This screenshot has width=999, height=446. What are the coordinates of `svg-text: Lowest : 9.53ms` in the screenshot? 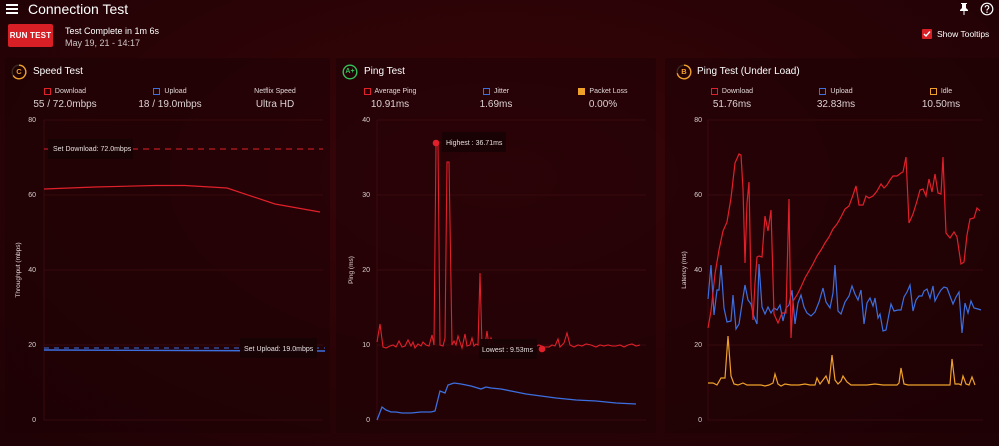 It's located at (507, 350).